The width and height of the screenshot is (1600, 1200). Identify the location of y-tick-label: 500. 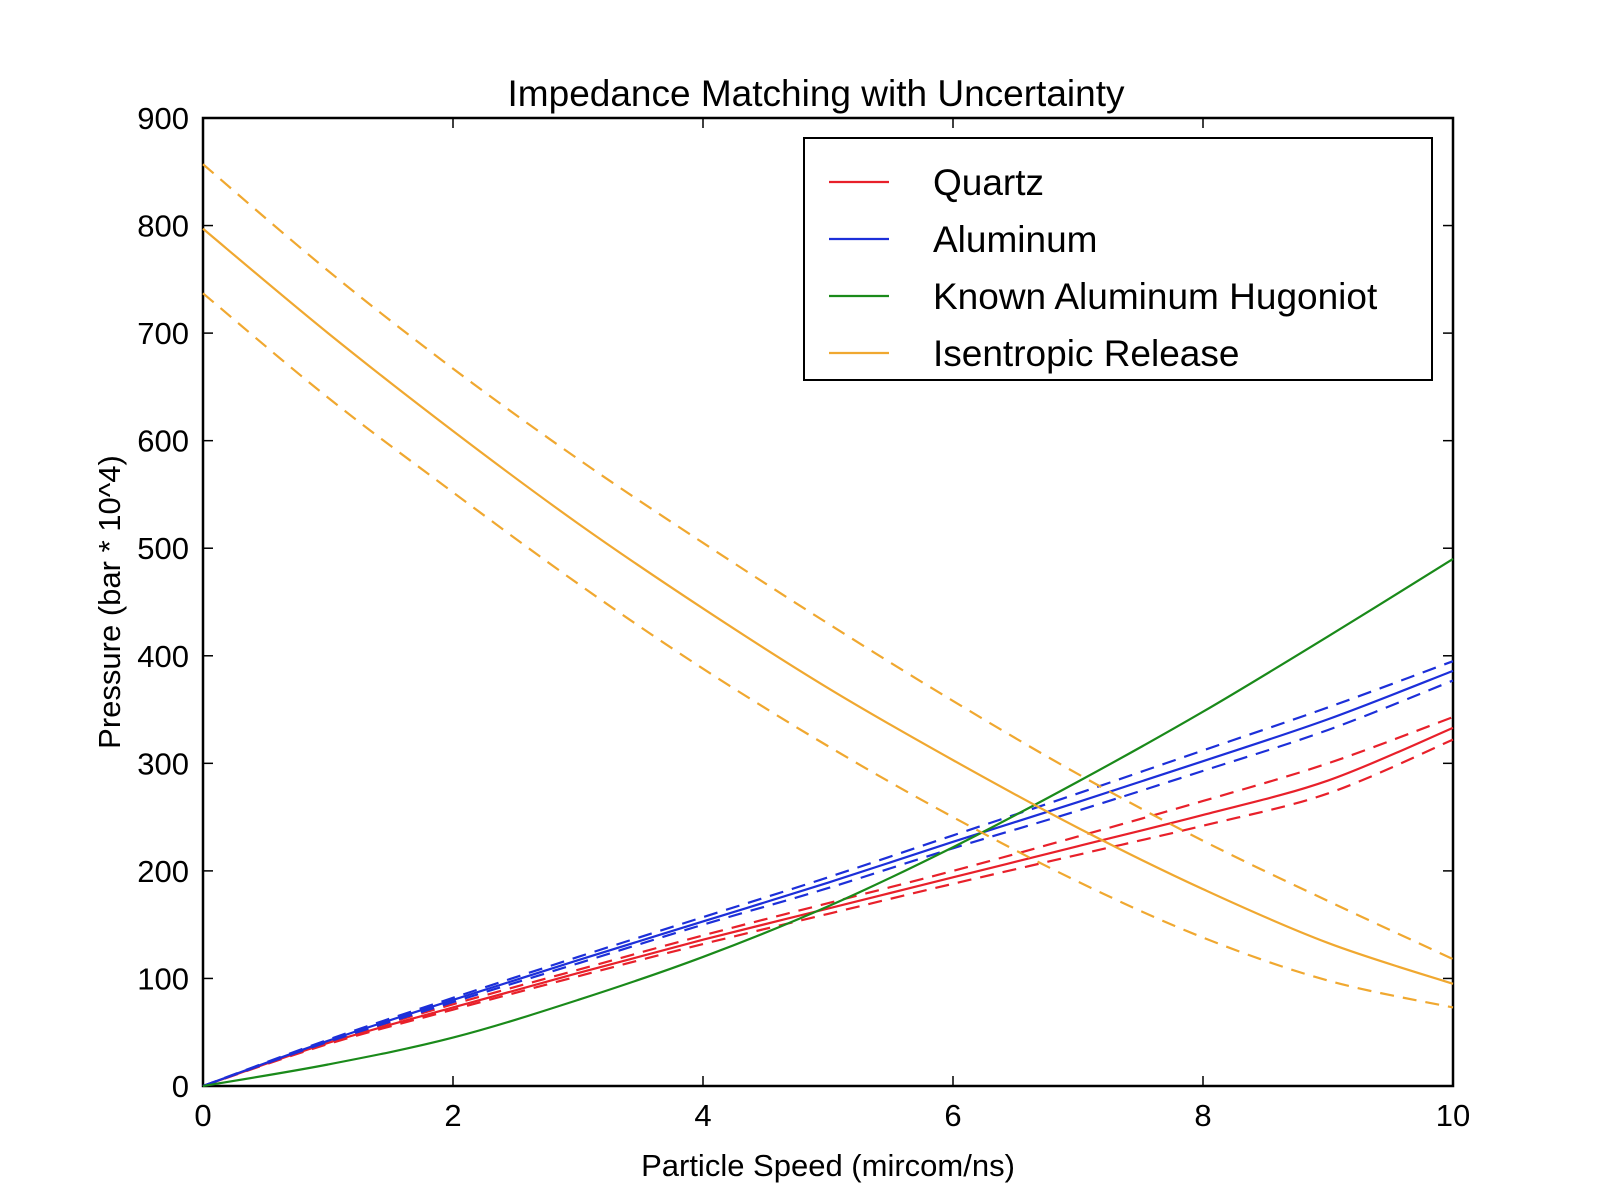
(163, 548).